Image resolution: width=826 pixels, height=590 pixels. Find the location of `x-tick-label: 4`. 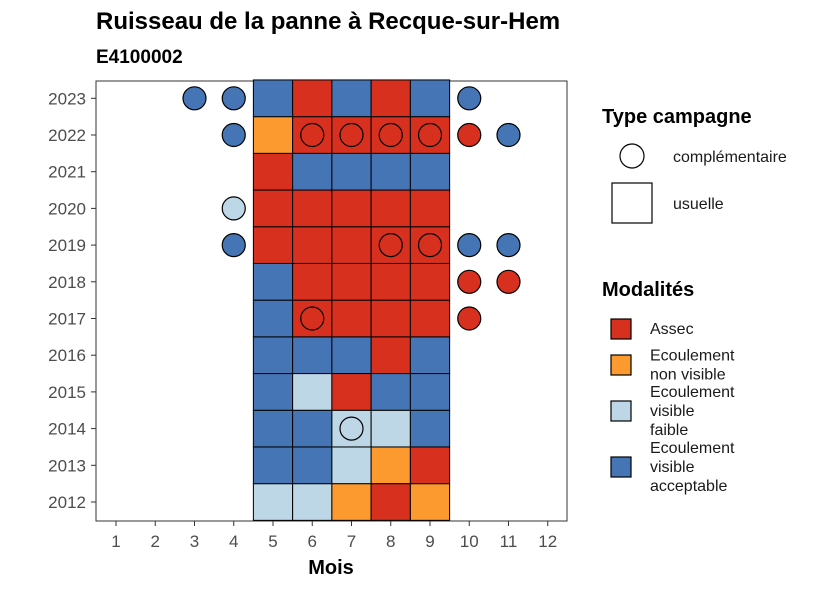

x-tick-label: 4 is located at coordinates (233, 541).